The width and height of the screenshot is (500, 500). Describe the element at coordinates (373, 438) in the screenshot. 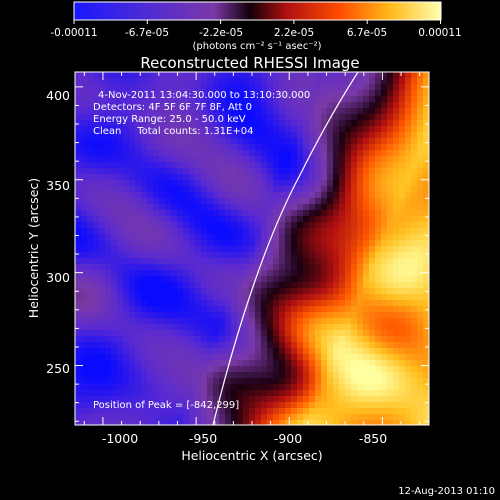

I see `x-tick-label: -850` at that location.